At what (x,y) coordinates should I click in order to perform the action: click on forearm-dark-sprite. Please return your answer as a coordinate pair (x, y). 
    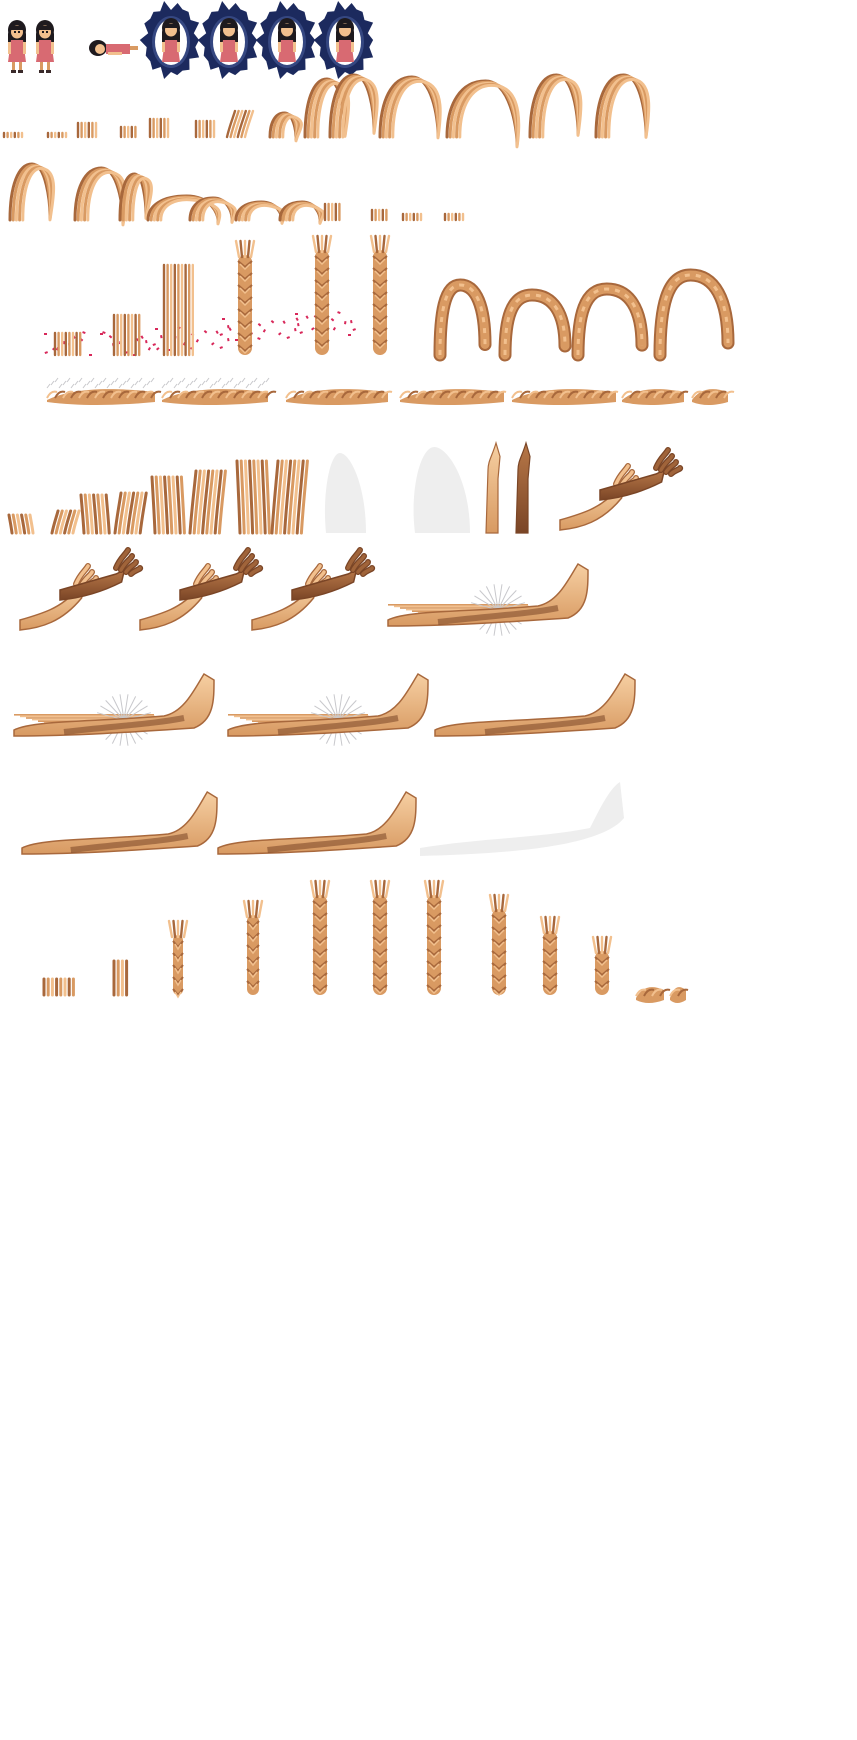
    Looking at the image, I should click on (523, 487).